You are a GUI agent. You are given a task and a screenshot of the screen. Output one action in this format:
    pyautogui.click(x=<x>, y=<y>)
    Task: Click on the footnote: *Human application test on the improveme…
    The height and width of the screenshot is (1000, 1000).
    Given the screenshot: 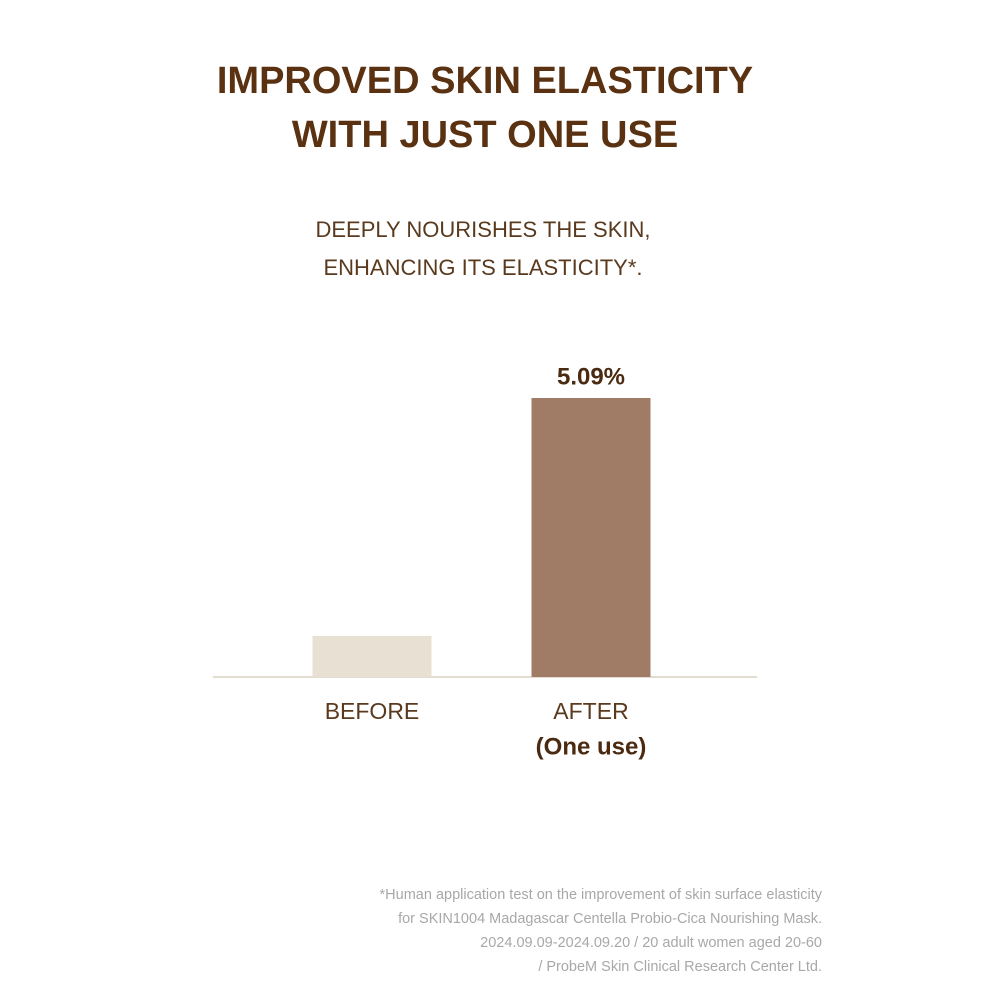 What is the action you would take?
    pyautogui.click(x=601, y=895)
    